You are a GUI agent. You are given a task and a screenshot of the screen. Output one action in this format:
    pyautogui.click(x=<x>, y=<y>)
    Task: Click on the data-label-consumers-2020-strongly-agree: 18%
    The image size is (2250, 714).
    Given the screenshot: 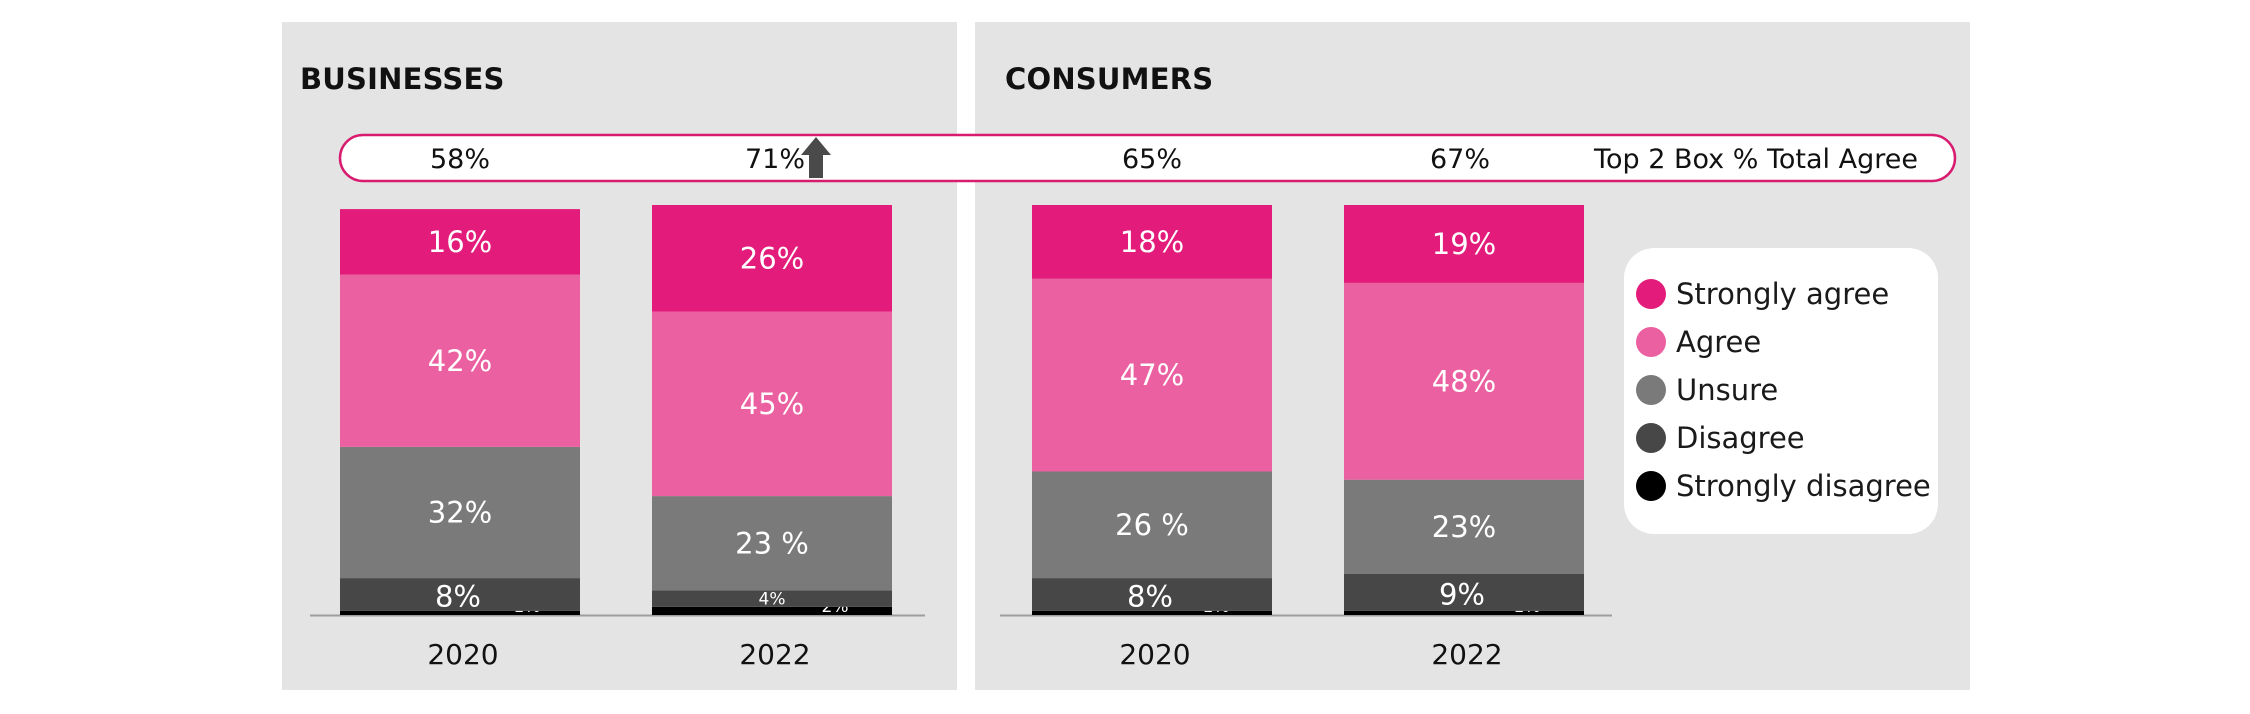 What is the action you would take?
    pyautogui.click(x=1152, y=242)
    